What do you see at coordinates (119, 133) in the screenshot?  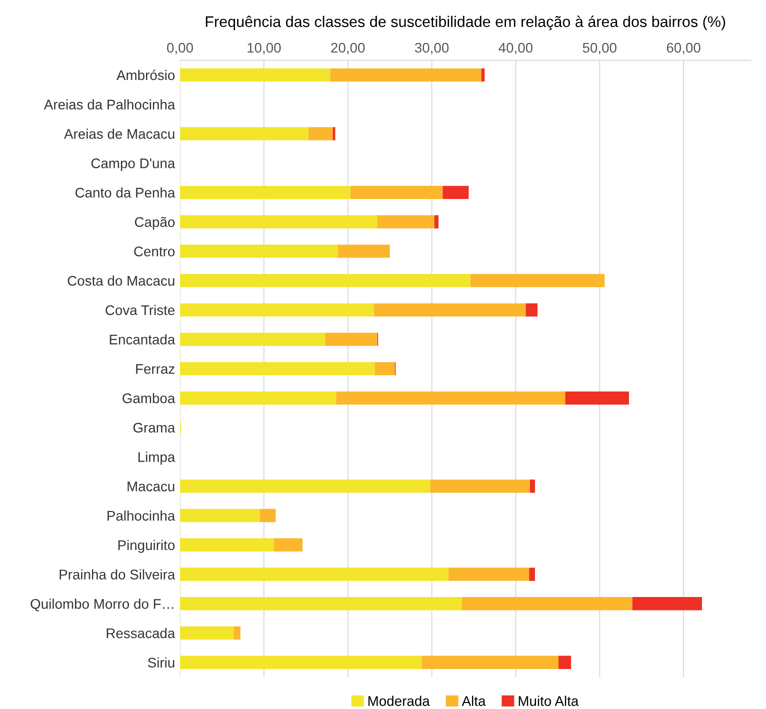 I see `y-tick-label: Areias de Macacu` at bounding box center [119, 133].